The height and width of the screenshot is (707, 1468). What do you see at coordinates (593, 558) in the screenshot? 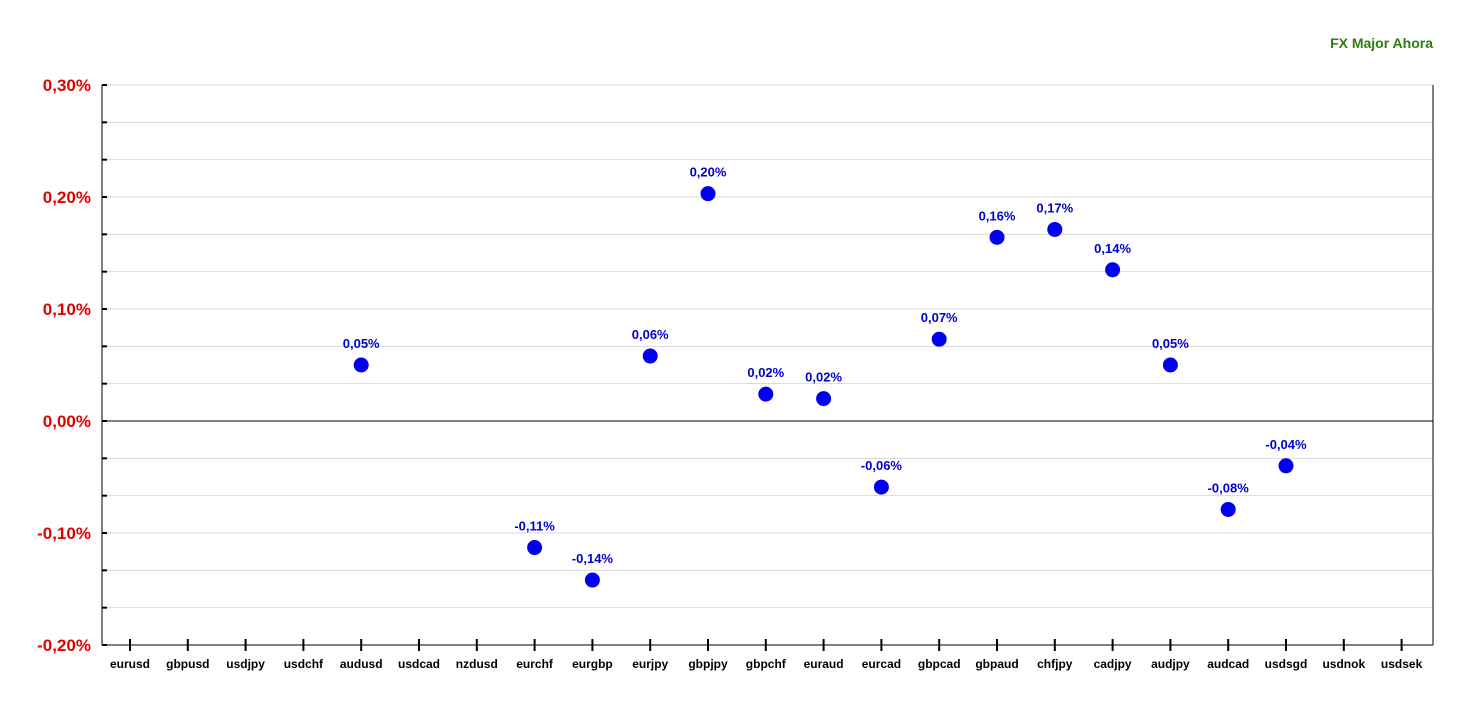
I see `data-label-eurgbp: -0,14%` at bounding box center [593, 558].